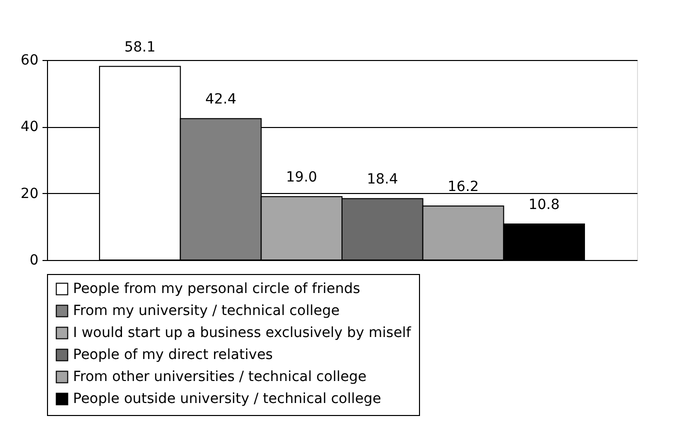 The height and width of the screenshot is (448, 679). Describe the element at coordinates (29, 127) in the screenshot. I see `y-tick-label: 40` at that location.